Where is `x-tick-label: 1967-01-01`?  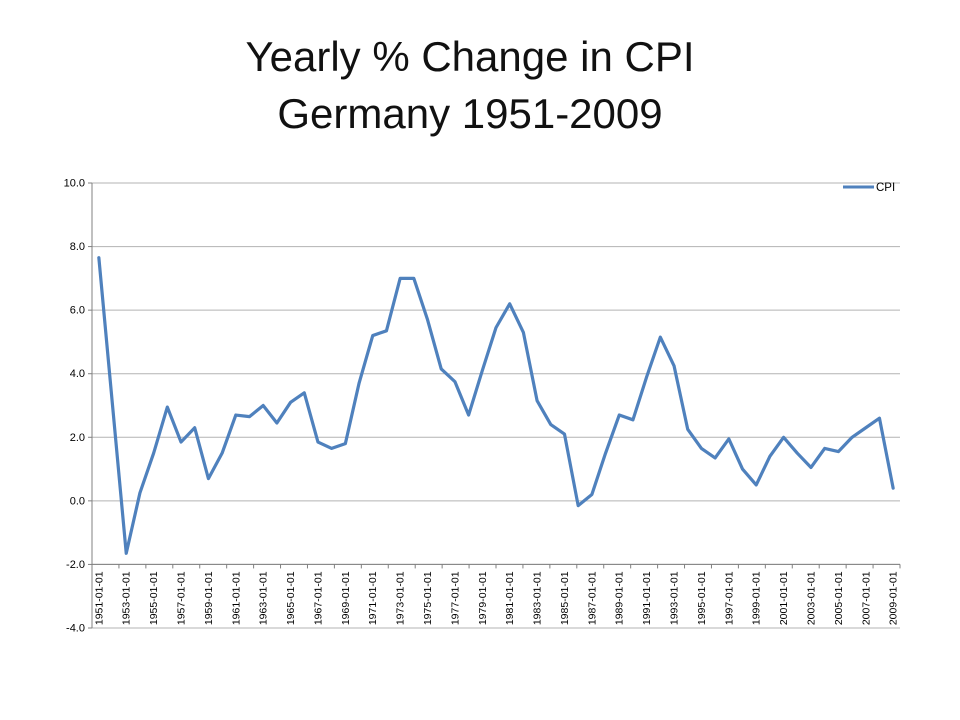 x-tick-label: 1967-01-01 is located at coordinates (318, 598).